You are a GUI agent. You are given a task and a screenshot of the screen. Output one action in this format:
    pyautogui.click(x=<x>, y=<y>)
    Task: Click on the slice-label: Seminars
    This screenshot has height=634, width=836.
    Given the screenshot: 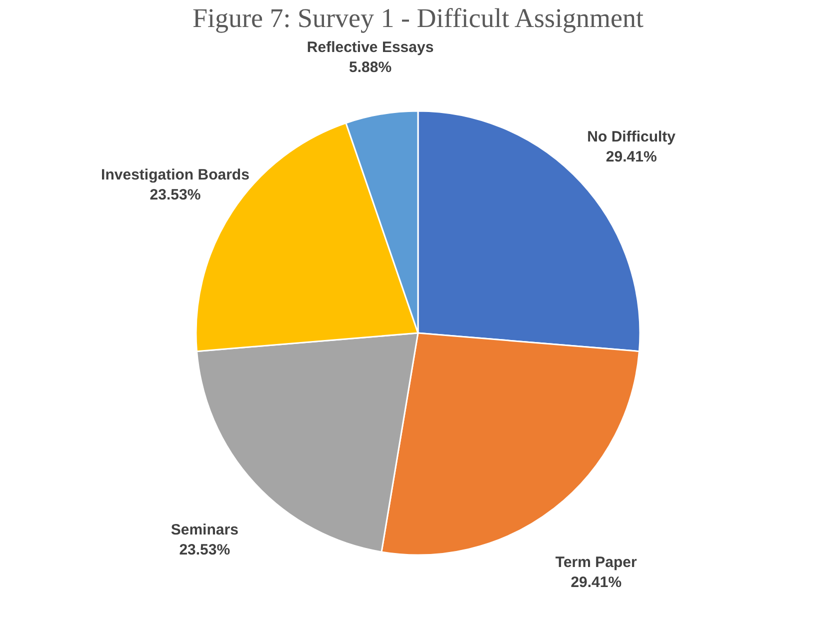 What is the action you would take?
    pyautogui.click(x=204, y=529)
    